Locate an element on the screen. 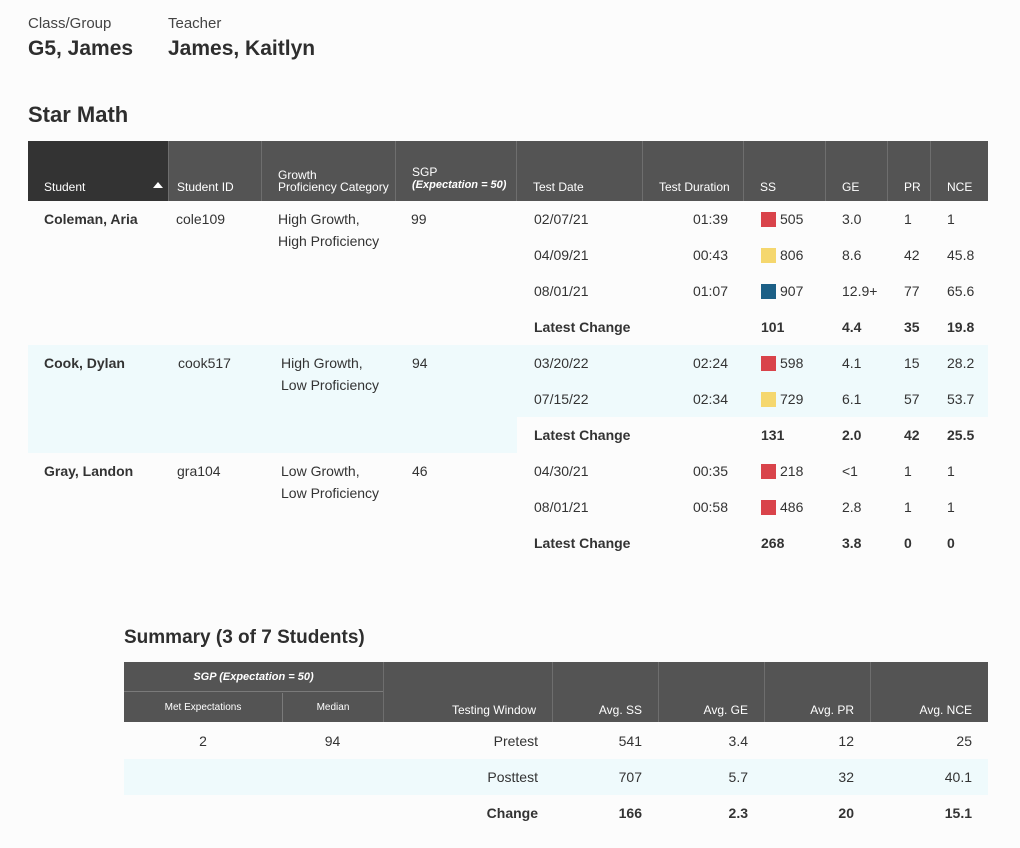 This screenshot has width=1020, height=848. col-nce: NCE is located at coordinates (959, 171).